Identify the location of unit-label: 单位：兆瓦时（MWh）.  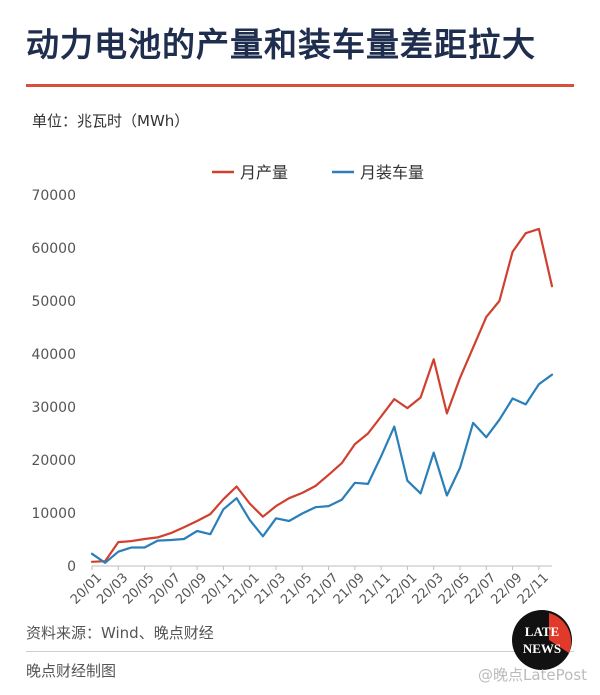
(111, 121).